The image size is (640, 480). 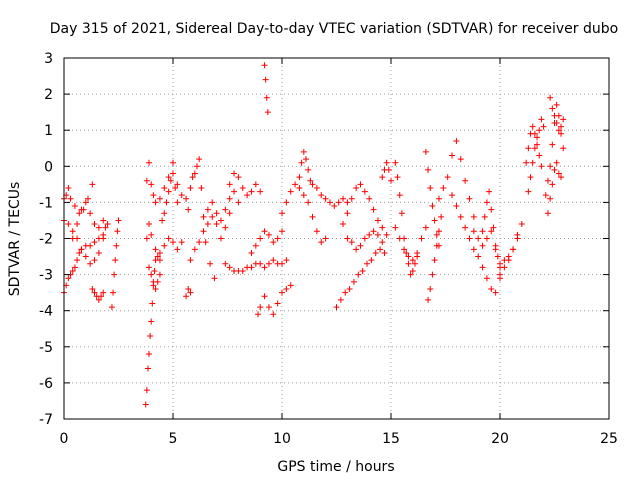 I want to click on y-tick-label: 3, so click(x=48, y=59).